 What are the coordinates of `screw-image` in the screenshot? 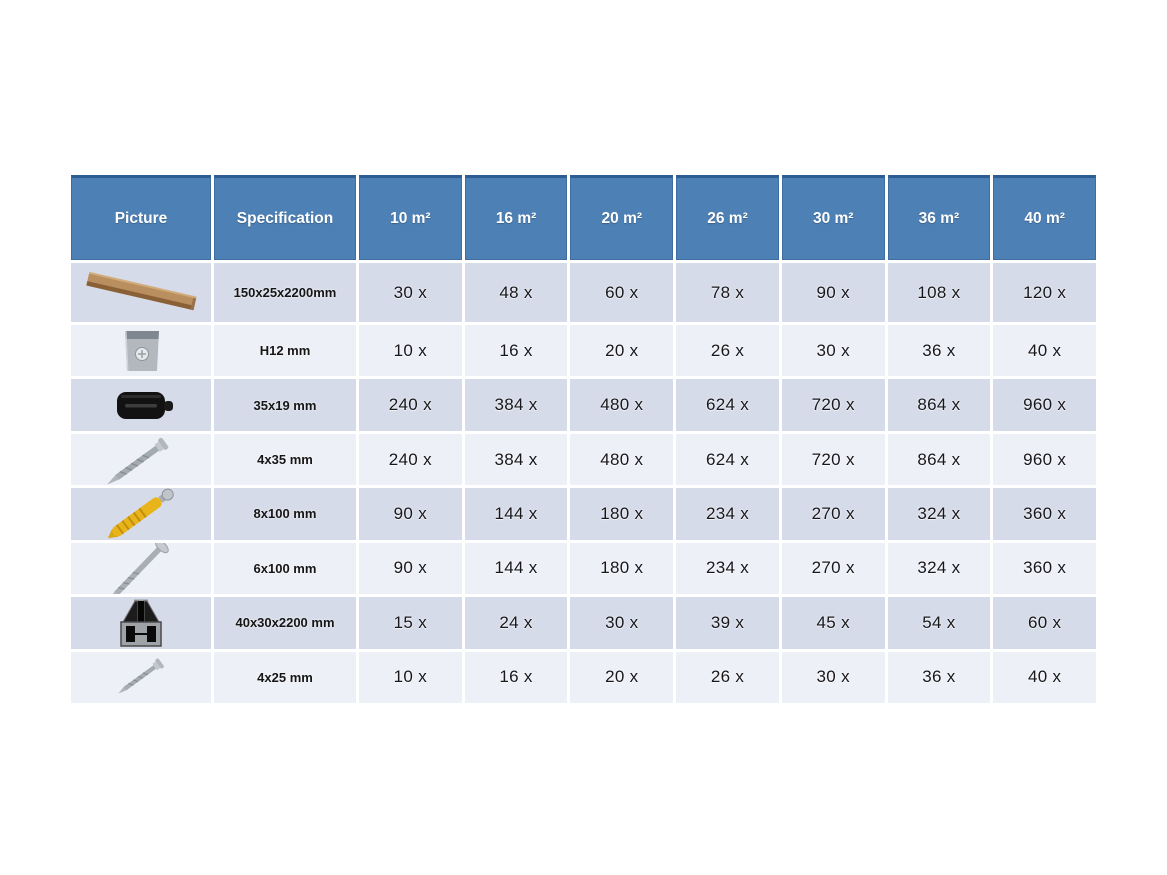 It's located at (138, 461).